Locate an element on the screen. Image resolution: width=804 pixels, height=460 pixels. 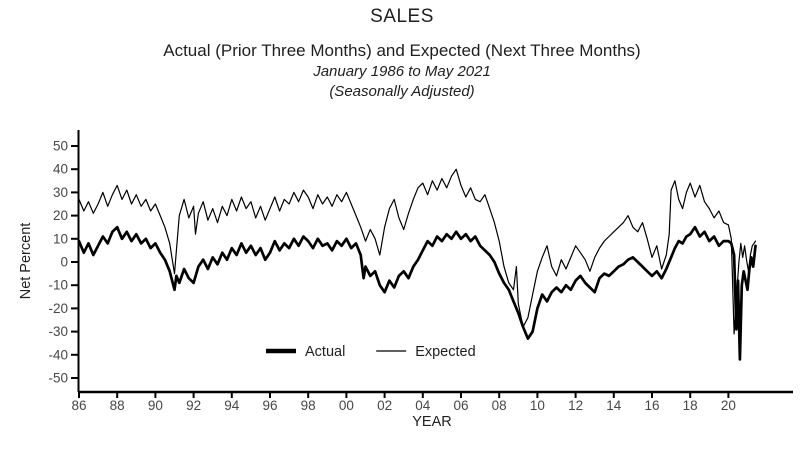
x-tick-label: 00 is located at coordinates (346, 405).